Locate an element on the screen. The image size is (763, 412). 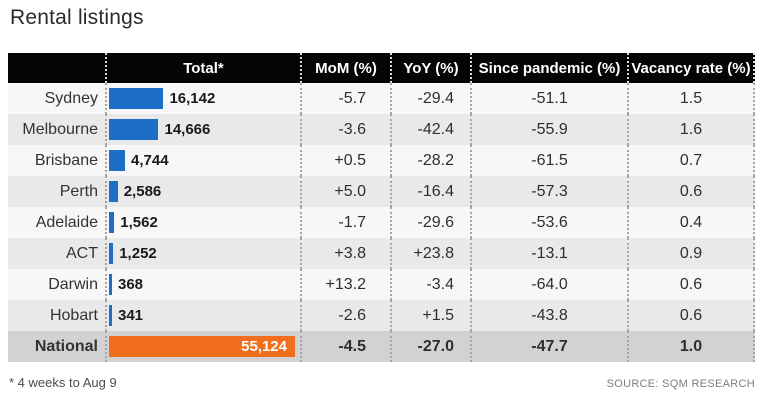
total-cell: 1,562 is located at coordinates (202, 222).